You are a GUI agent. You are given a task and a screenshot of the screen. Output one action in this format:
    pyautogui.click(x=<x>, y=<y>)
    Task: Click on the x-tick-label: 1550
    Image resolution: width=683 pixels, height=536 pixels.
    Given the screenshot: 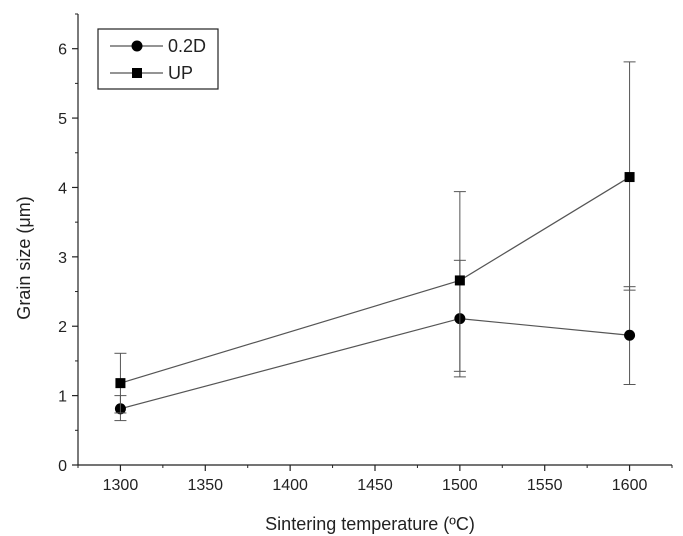 What is the action you would take?
    pyautogui.click(x=545, y=485)
    